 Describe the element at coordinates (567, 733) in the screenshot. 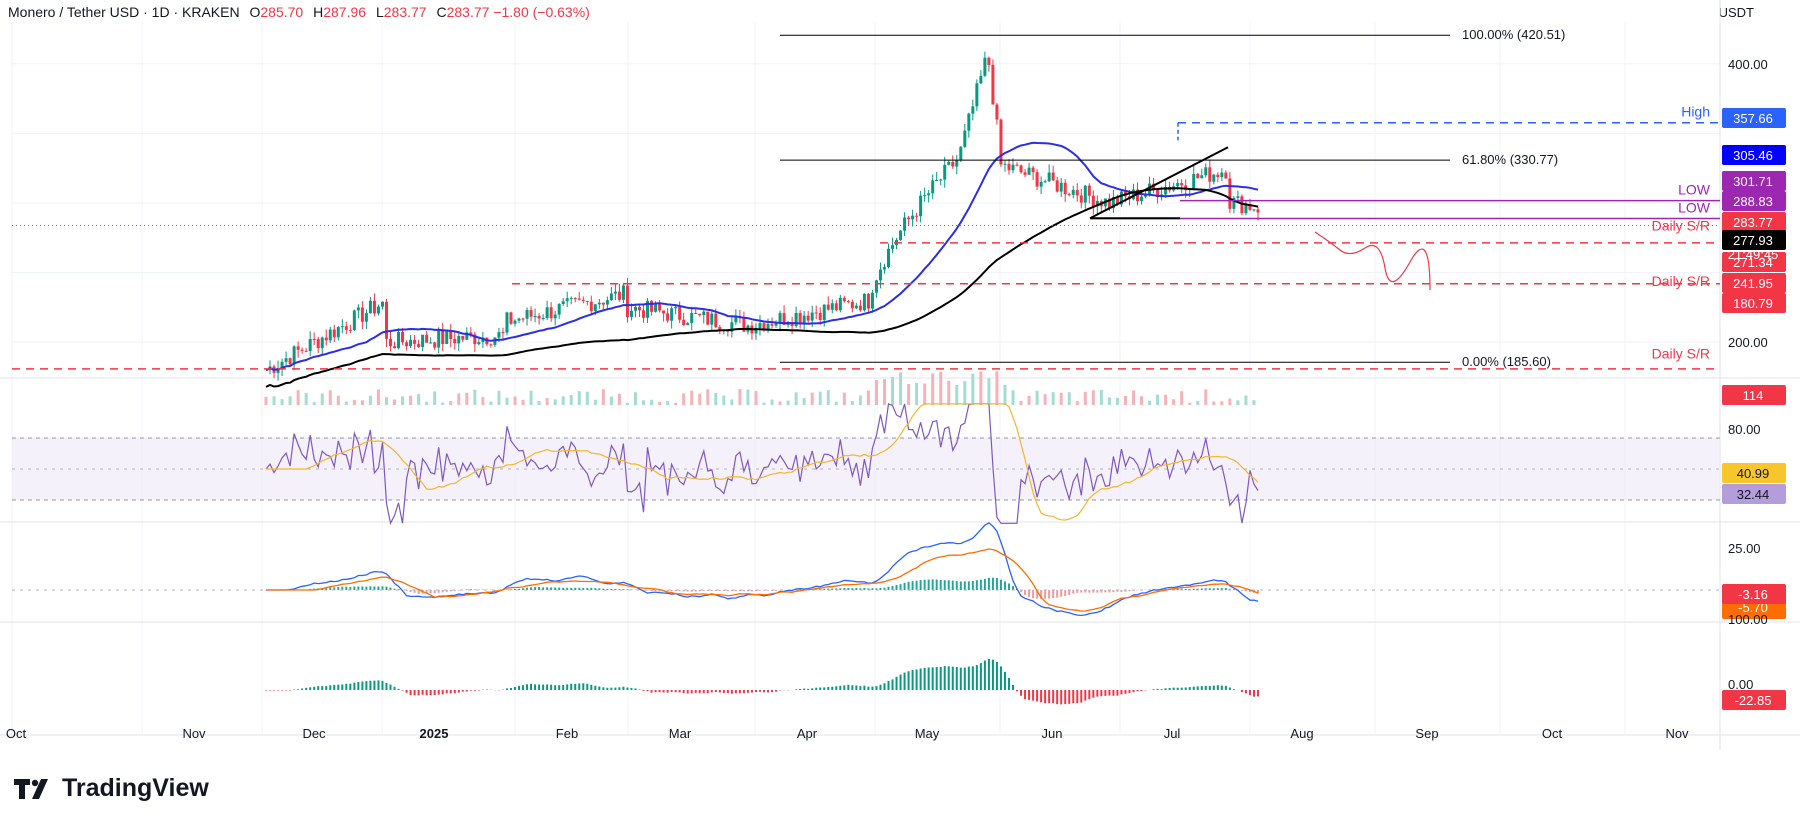

I see `x-tick-label: Feb` at that location.